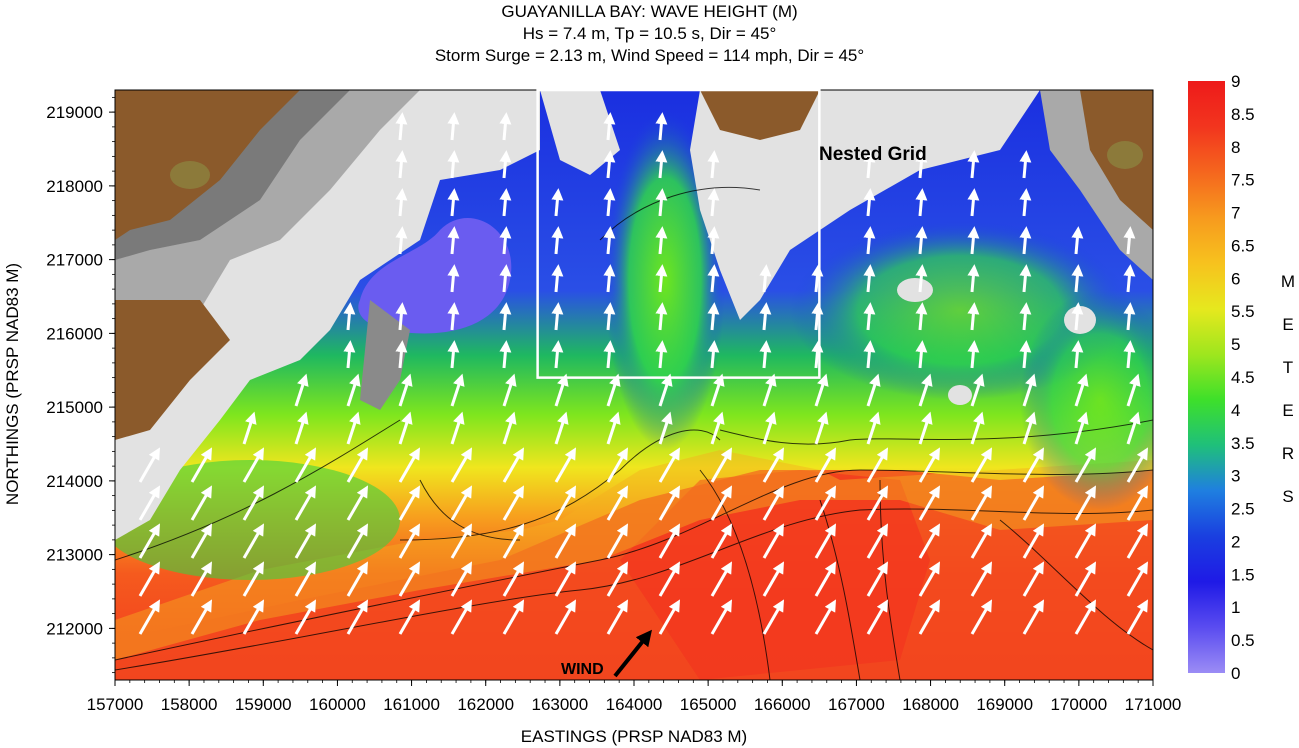  What do you see at coordinates (1243, 311) in the screenshot?
I see `colorbar-tick-label: 5.5` at bounding box center [1243, 311].